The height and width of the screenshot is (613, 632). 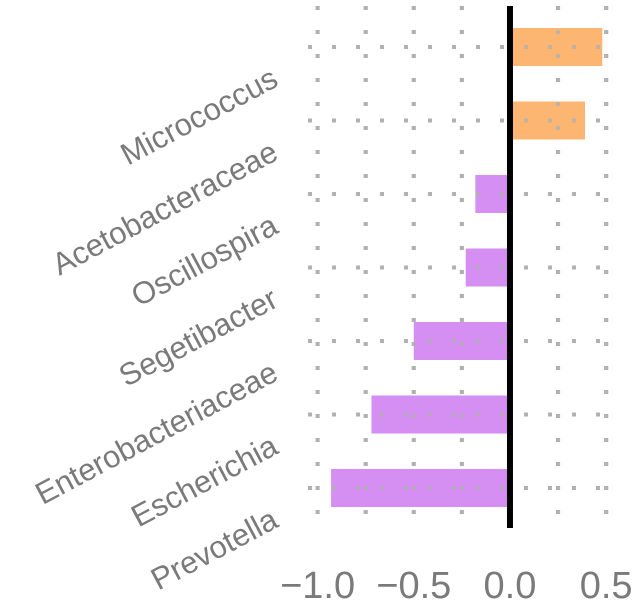 I want to click on x-tick-label: 0.0, so click(x=510, y=586).